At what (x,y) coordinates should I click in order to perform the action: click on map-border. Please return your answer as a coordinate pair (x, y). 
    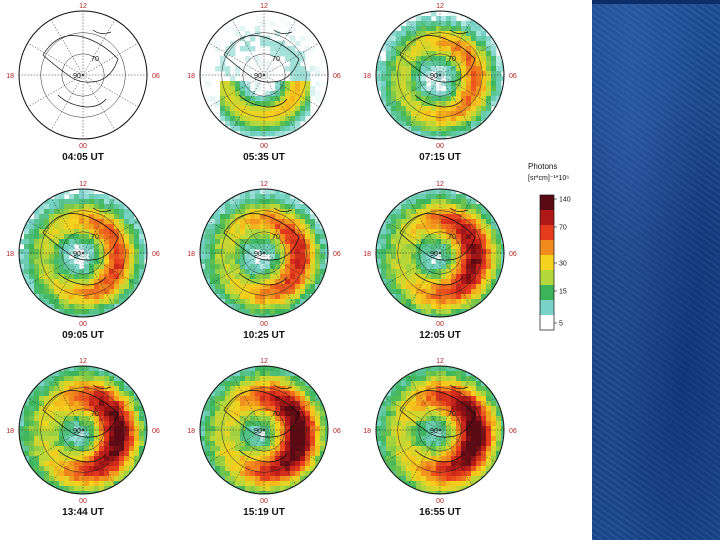
    Looking at the image, I should click on (264, 75).